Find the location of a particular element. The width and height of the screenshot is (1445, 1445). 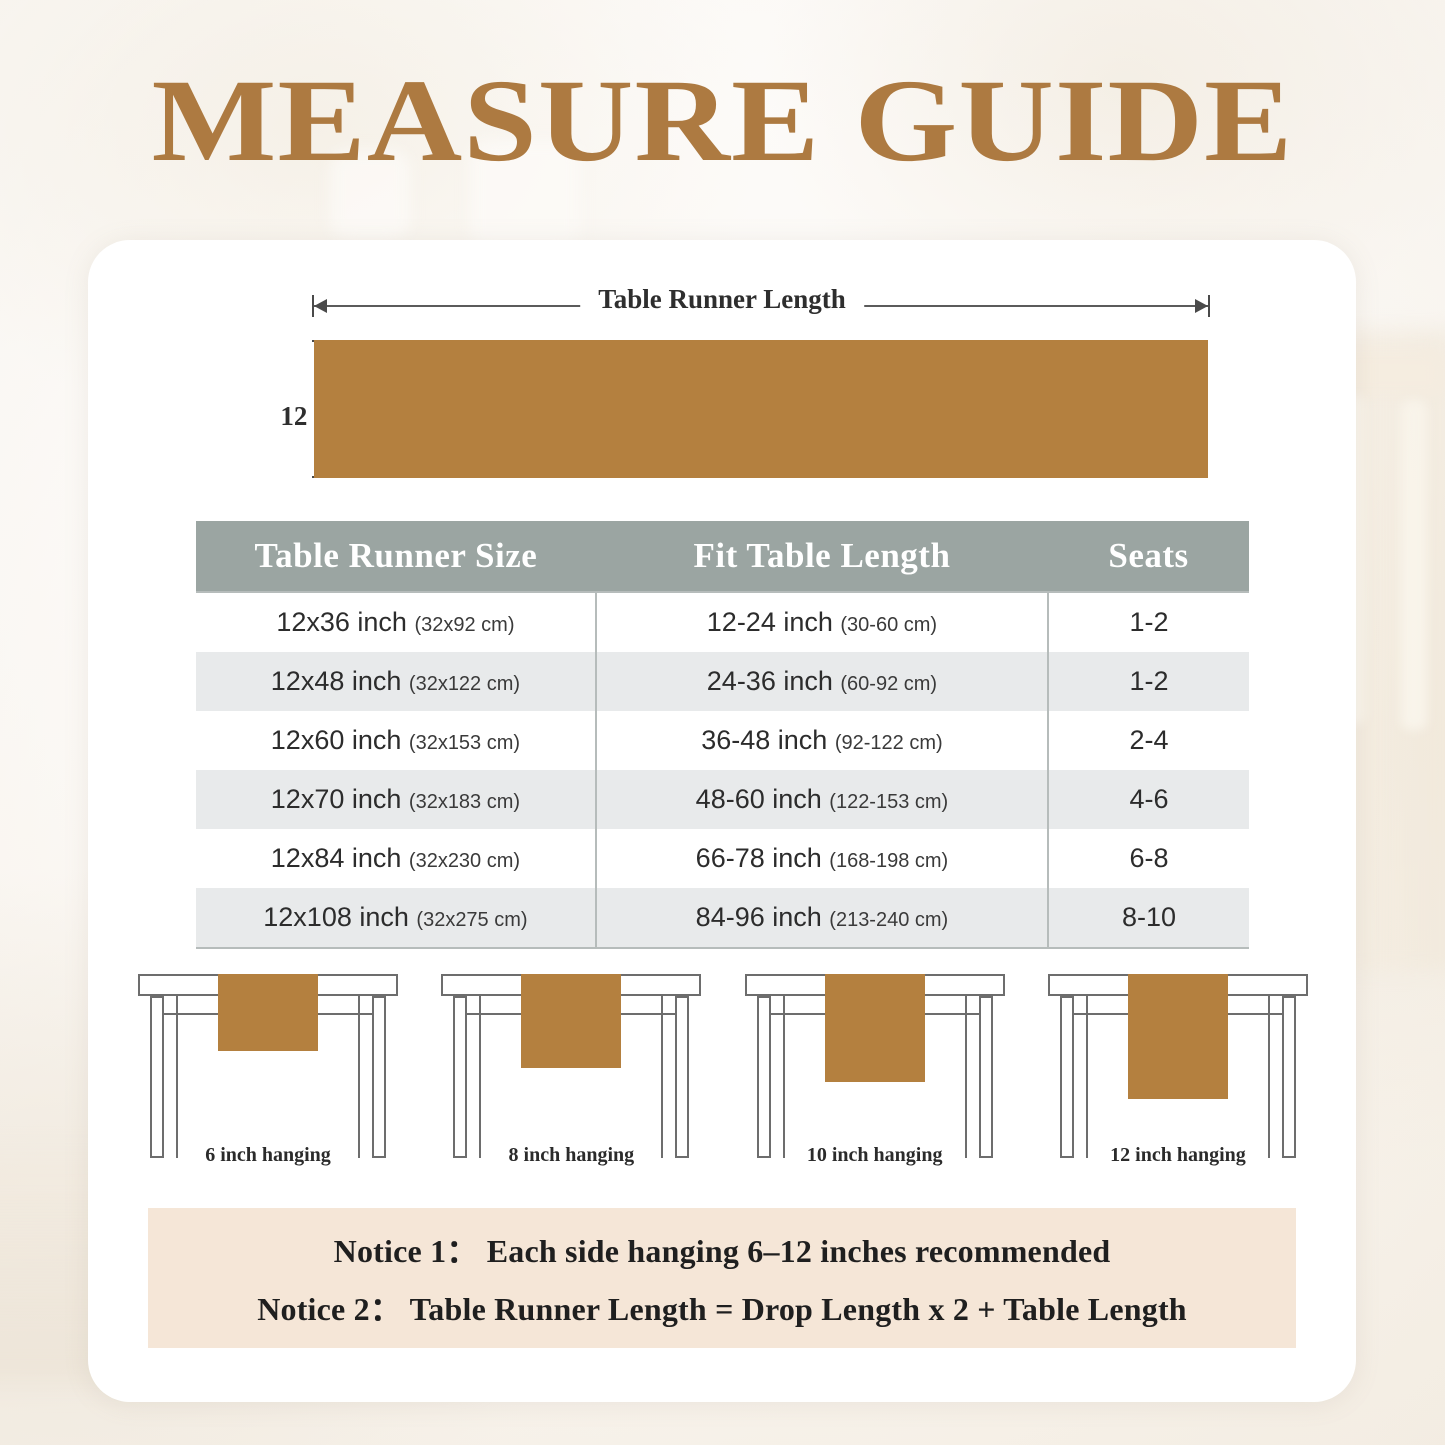

cell-runner-size: 12x48 inch (32x122 cm) is located at coordinates (396, 681).